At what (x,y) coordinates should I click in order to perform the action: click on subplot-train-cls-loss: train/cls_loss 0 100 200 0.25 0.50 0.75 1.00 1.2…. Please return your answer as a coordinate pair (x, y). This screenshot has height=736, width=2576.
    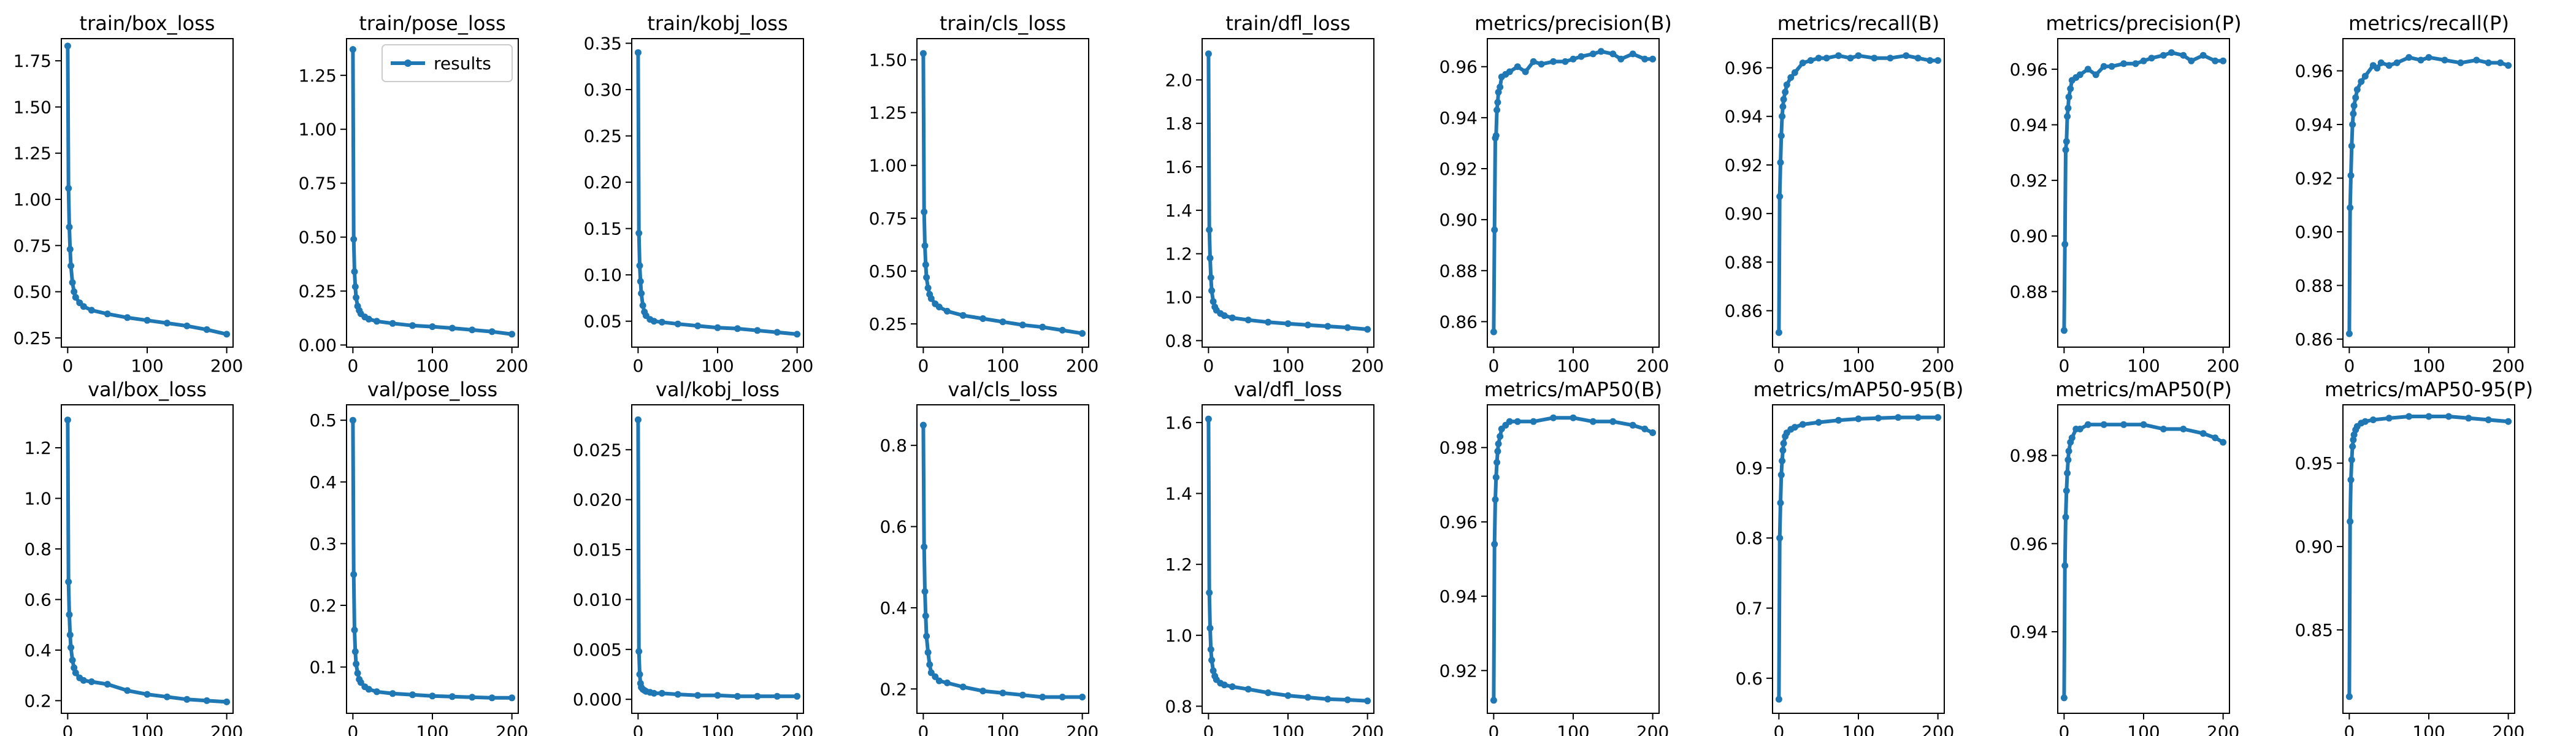
    Looking at the image, I should click on (984, 194).